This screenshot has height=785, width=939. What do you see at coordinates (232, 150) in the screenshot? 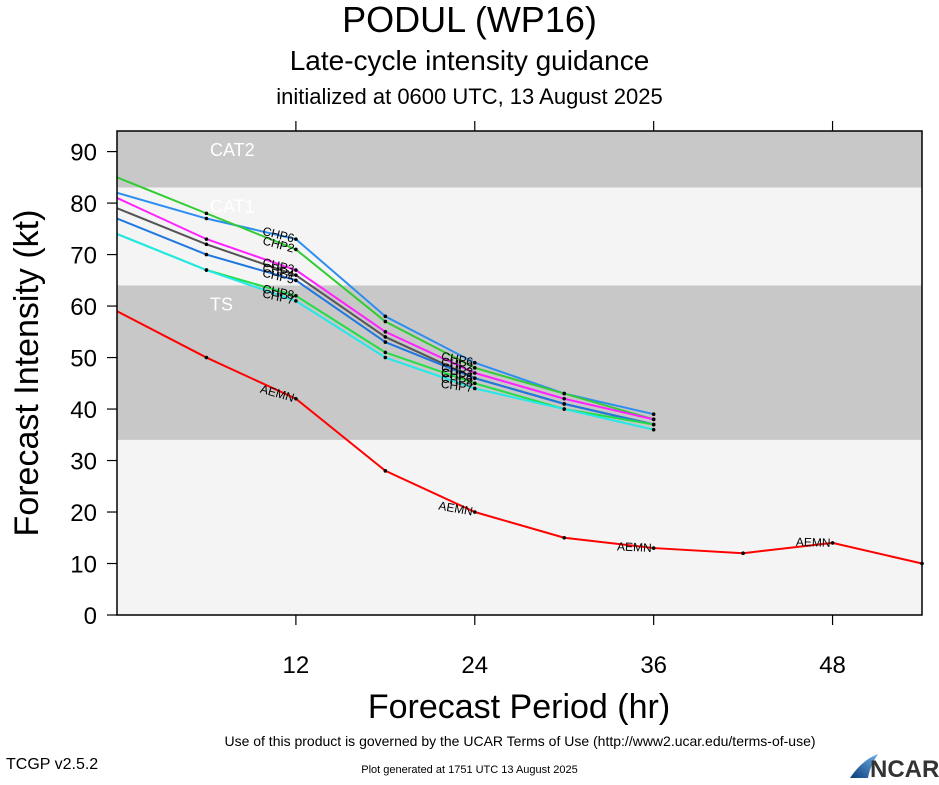
I see `band-label-cat2: CAT2` at bounding box center [232, 150].